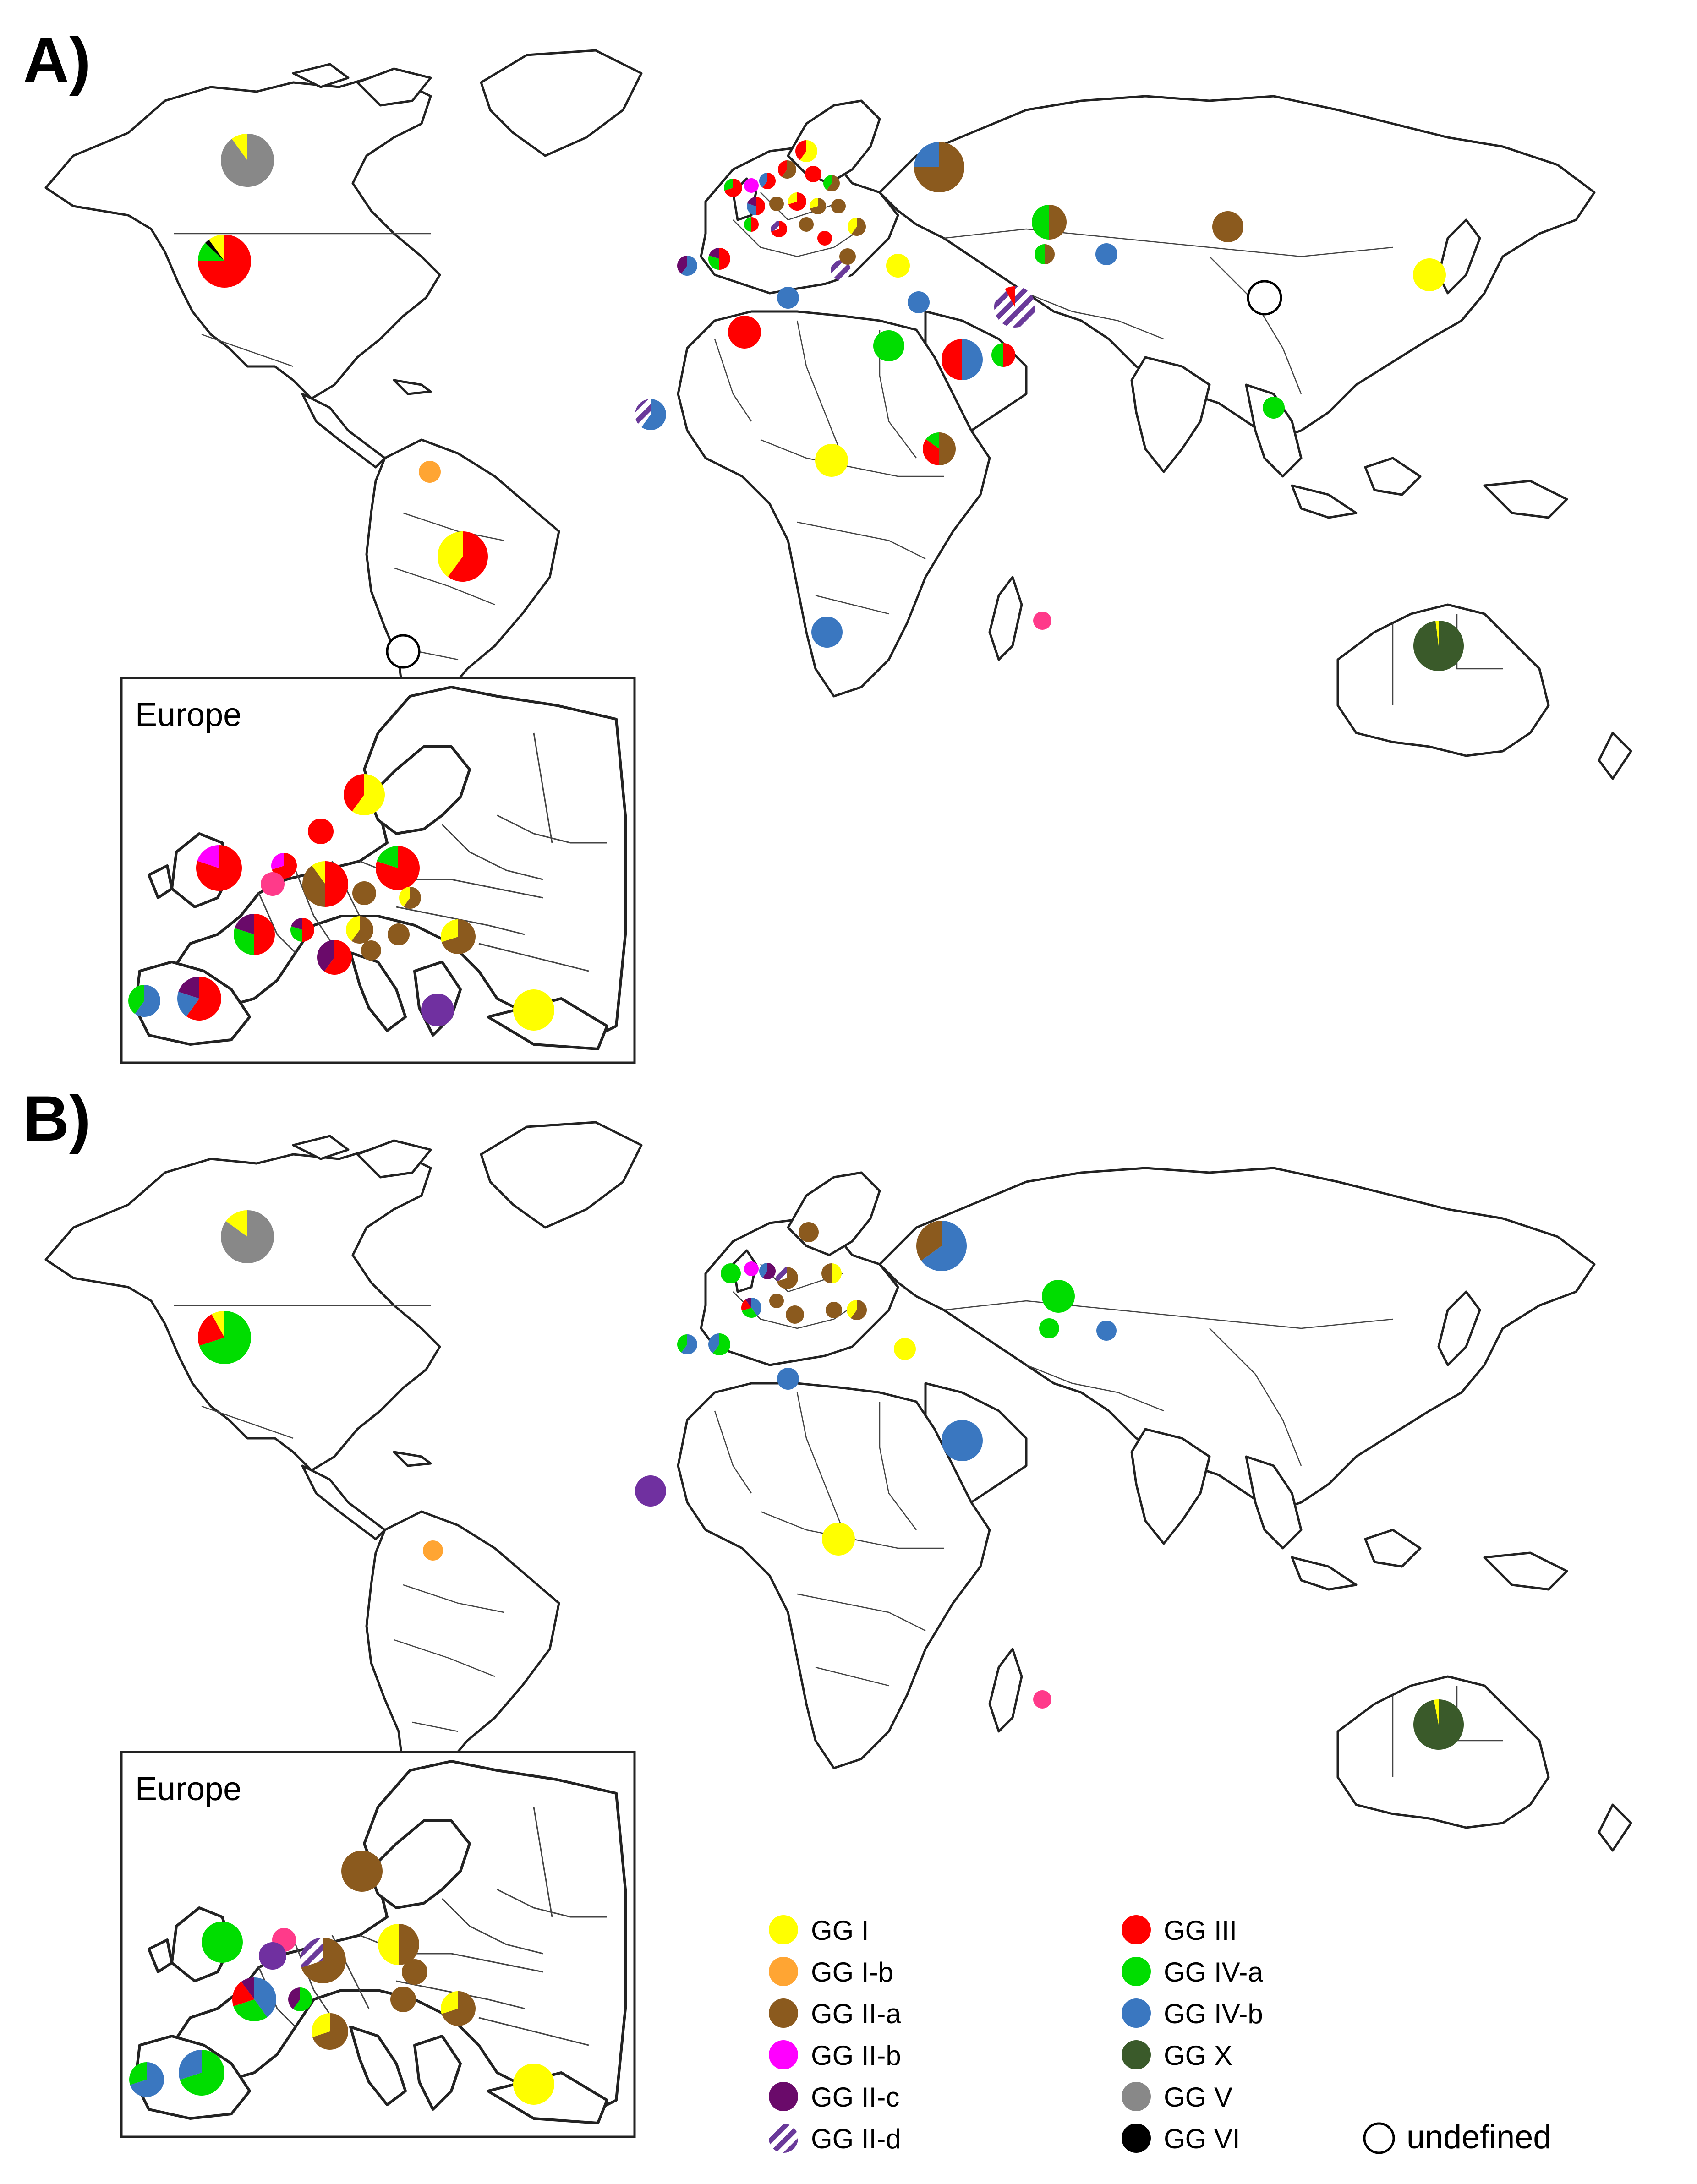  What do you see at coordinates (650, 414) in the screenshot?
I see `marker-senegal` at bounding box center [650, 414].